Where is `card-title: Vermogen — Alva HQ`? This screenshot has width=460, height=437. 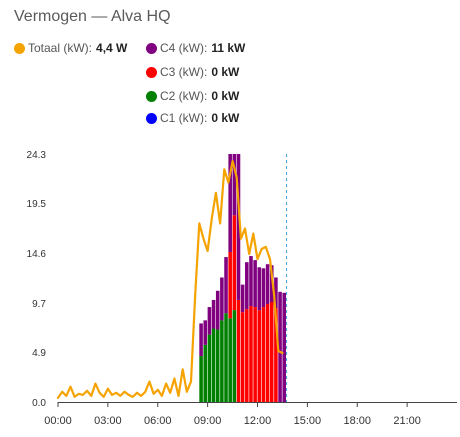 card-title: Vermogen — Alva HQ is located at coordinates (92, 16).